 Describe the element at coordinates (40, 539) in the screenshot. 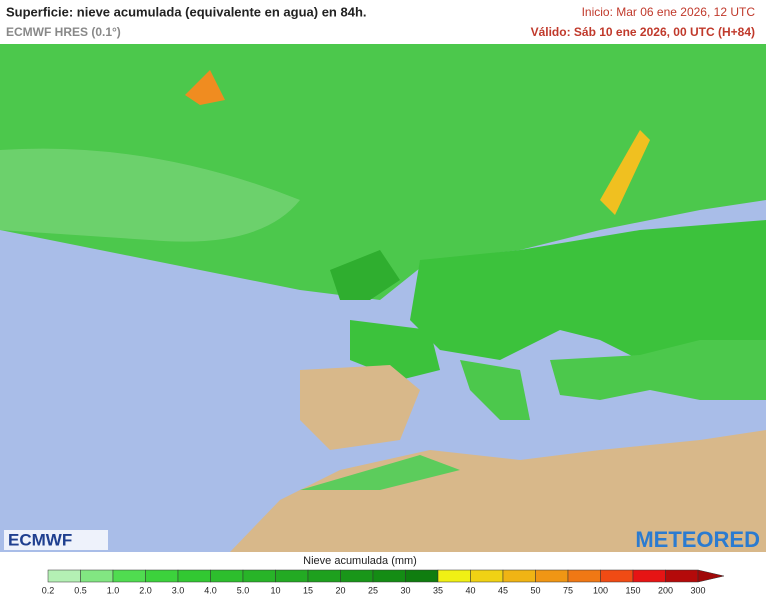

I see `logo-ecmwf: ECMWF` at that location.